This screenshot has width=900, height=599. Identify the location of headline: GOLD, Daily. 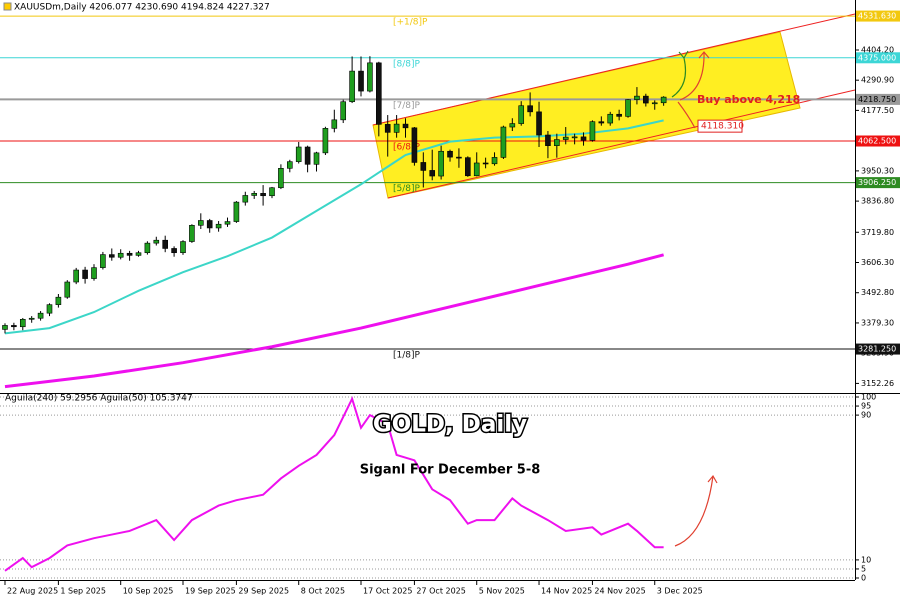
(450, 425).